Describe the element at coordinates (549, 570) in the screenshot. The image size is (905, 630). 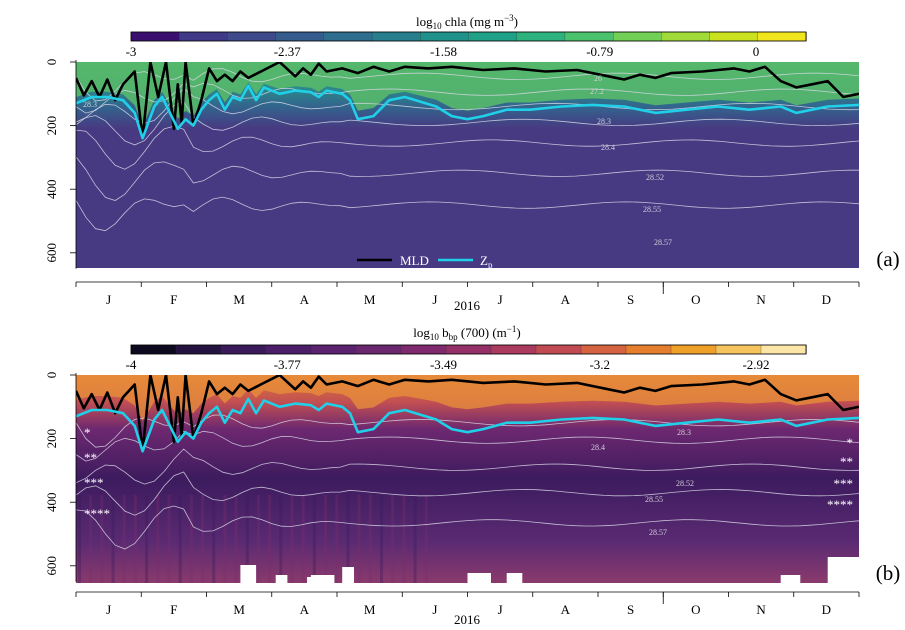
I see `missing-data-b` at that location.